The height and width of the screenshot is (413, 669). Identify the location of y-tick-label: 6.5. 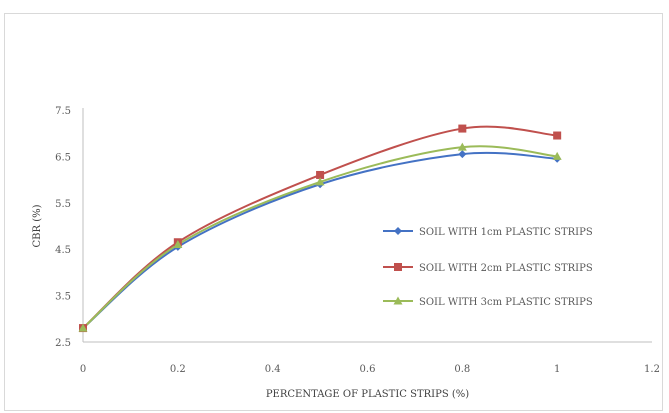
(63, 157).